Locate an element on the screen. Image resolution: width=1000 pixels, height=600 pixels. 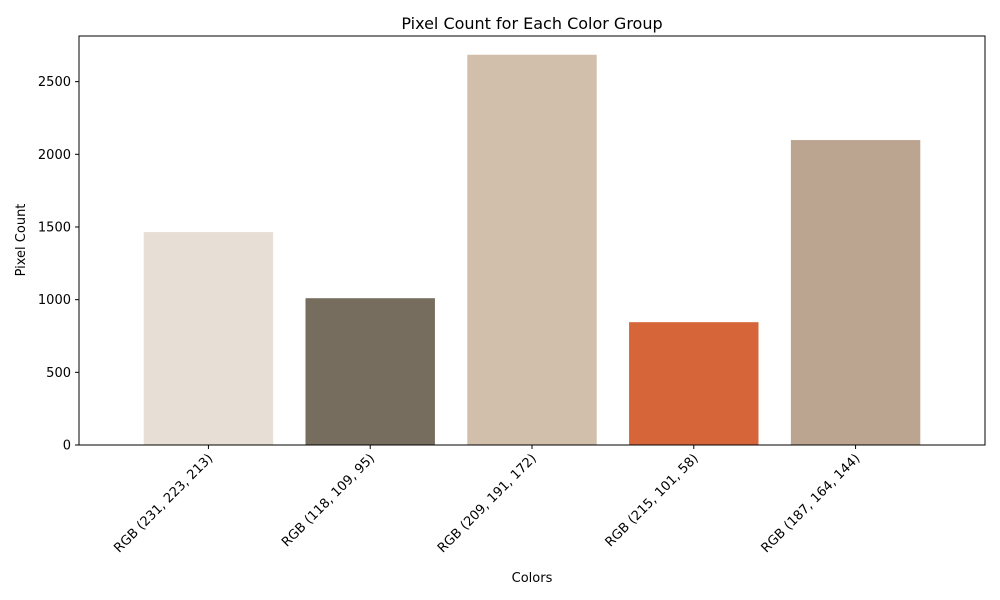
y-axis-ticks: 0 500 1000 1500 2000 2500 is located at coordinates (58, 264).